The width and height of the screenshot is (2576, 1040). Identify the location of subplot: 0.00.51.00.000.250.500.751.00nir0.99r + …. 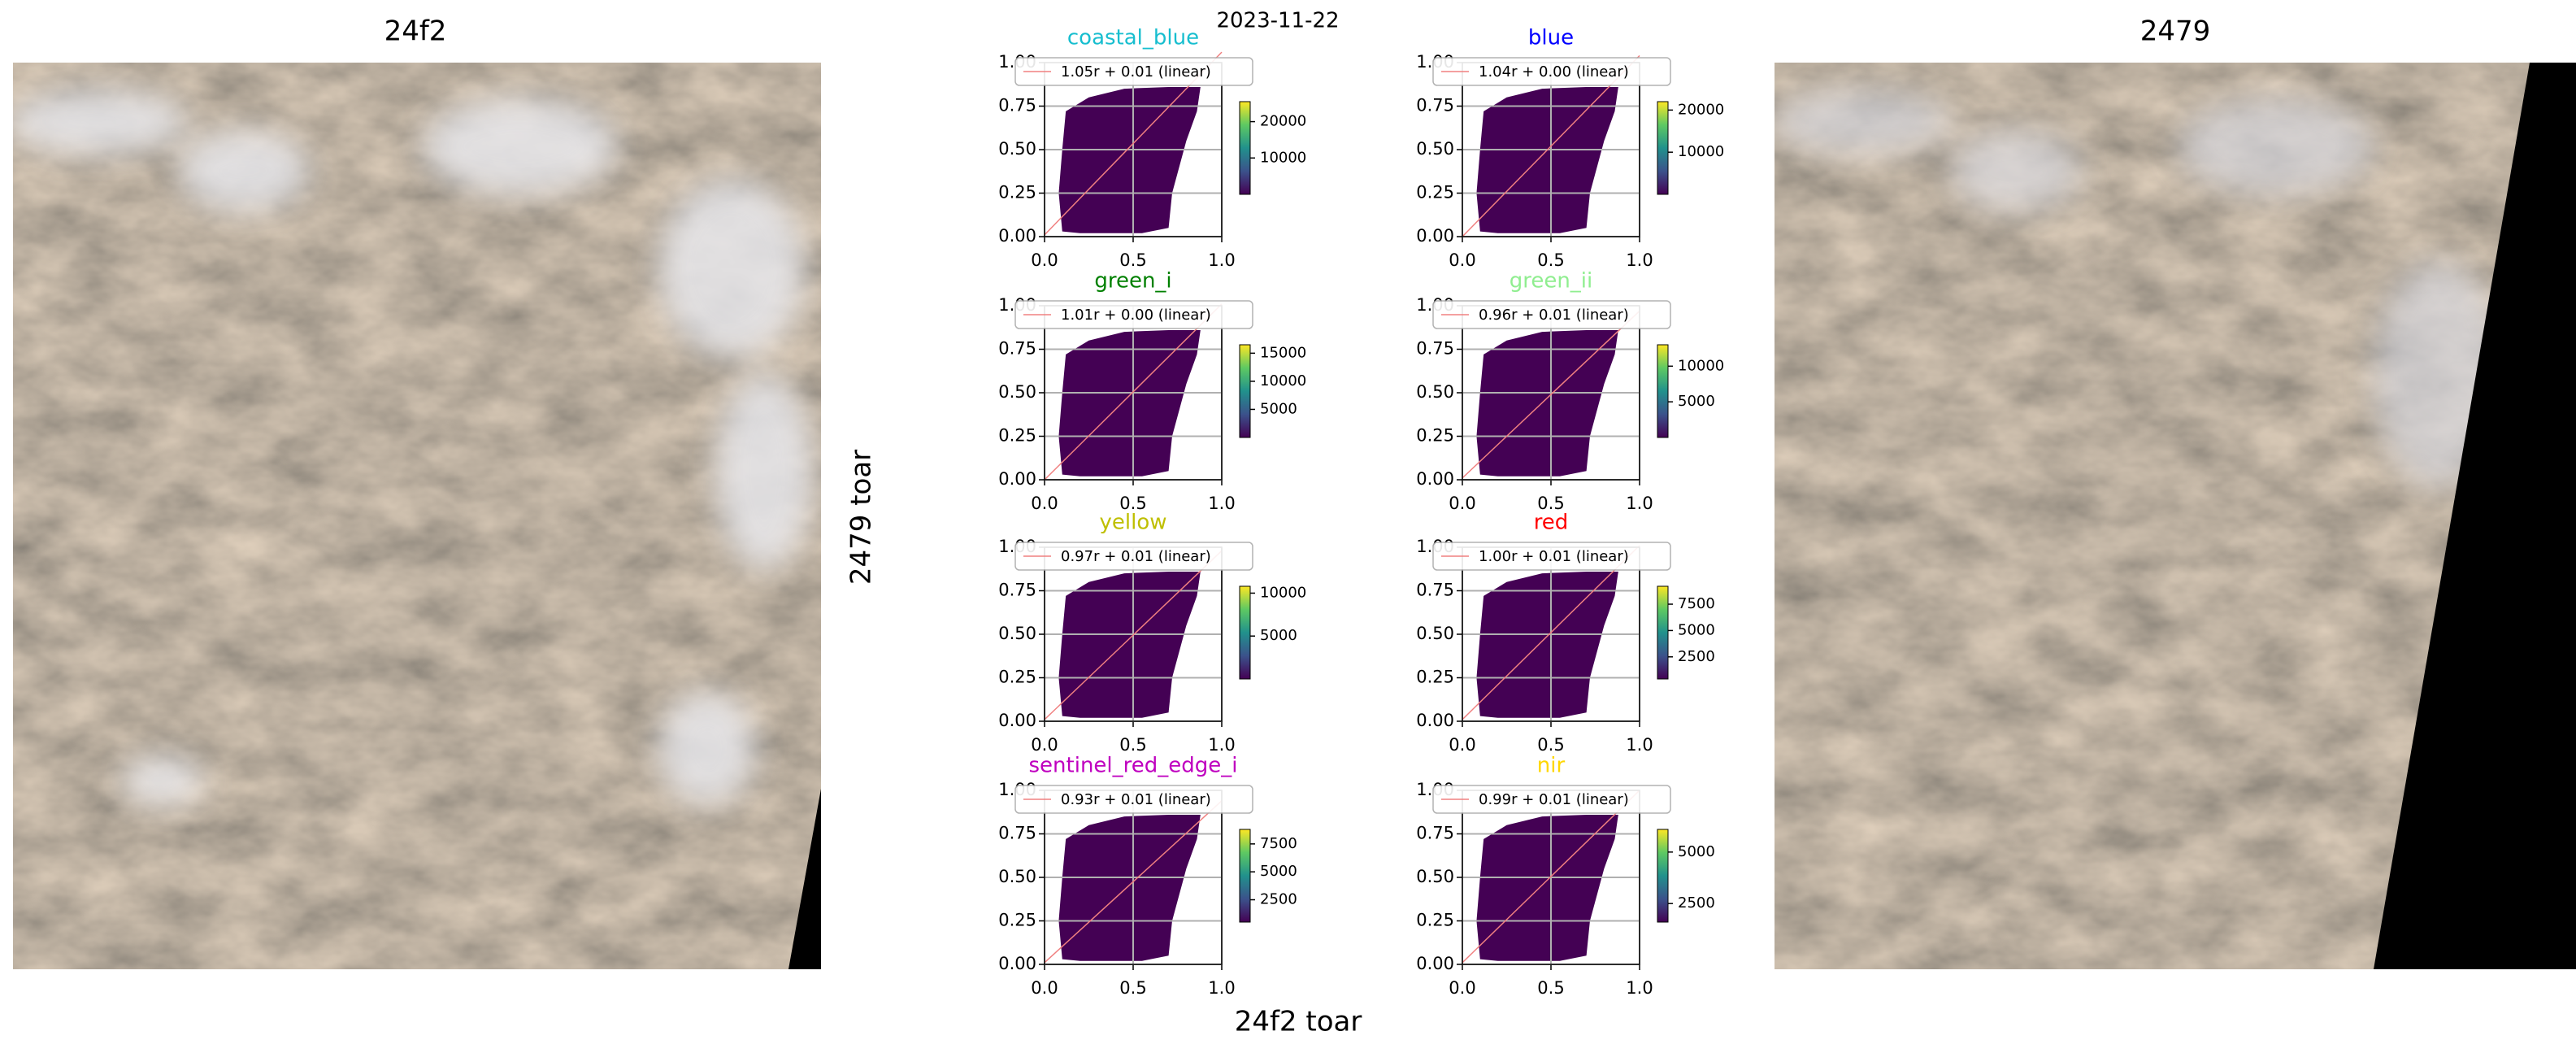
(1565, 877).